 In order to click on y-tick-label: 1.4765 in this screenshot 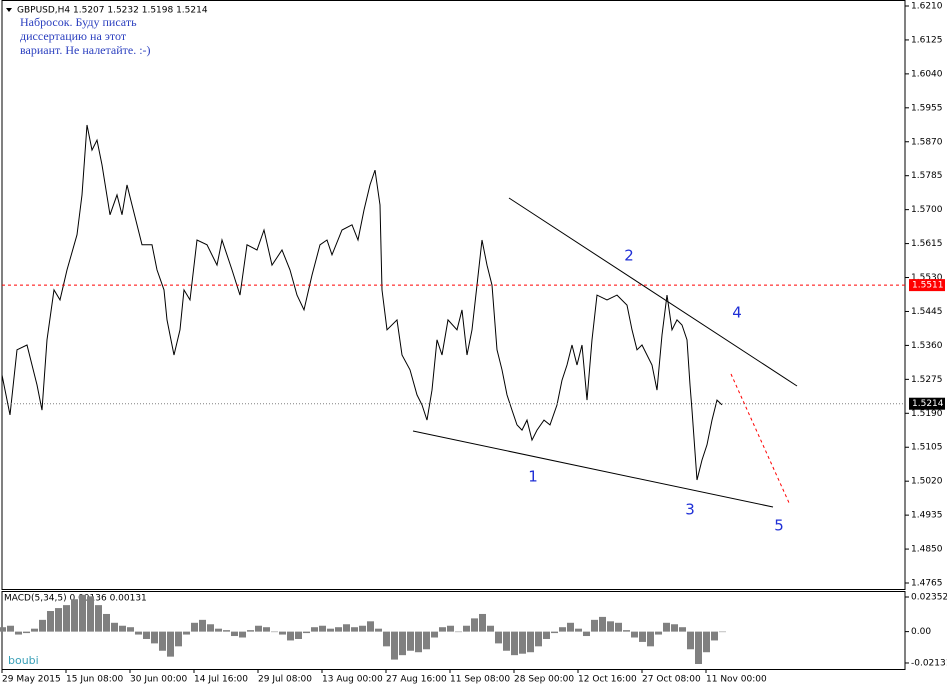, I will do `click(927, 584)`.